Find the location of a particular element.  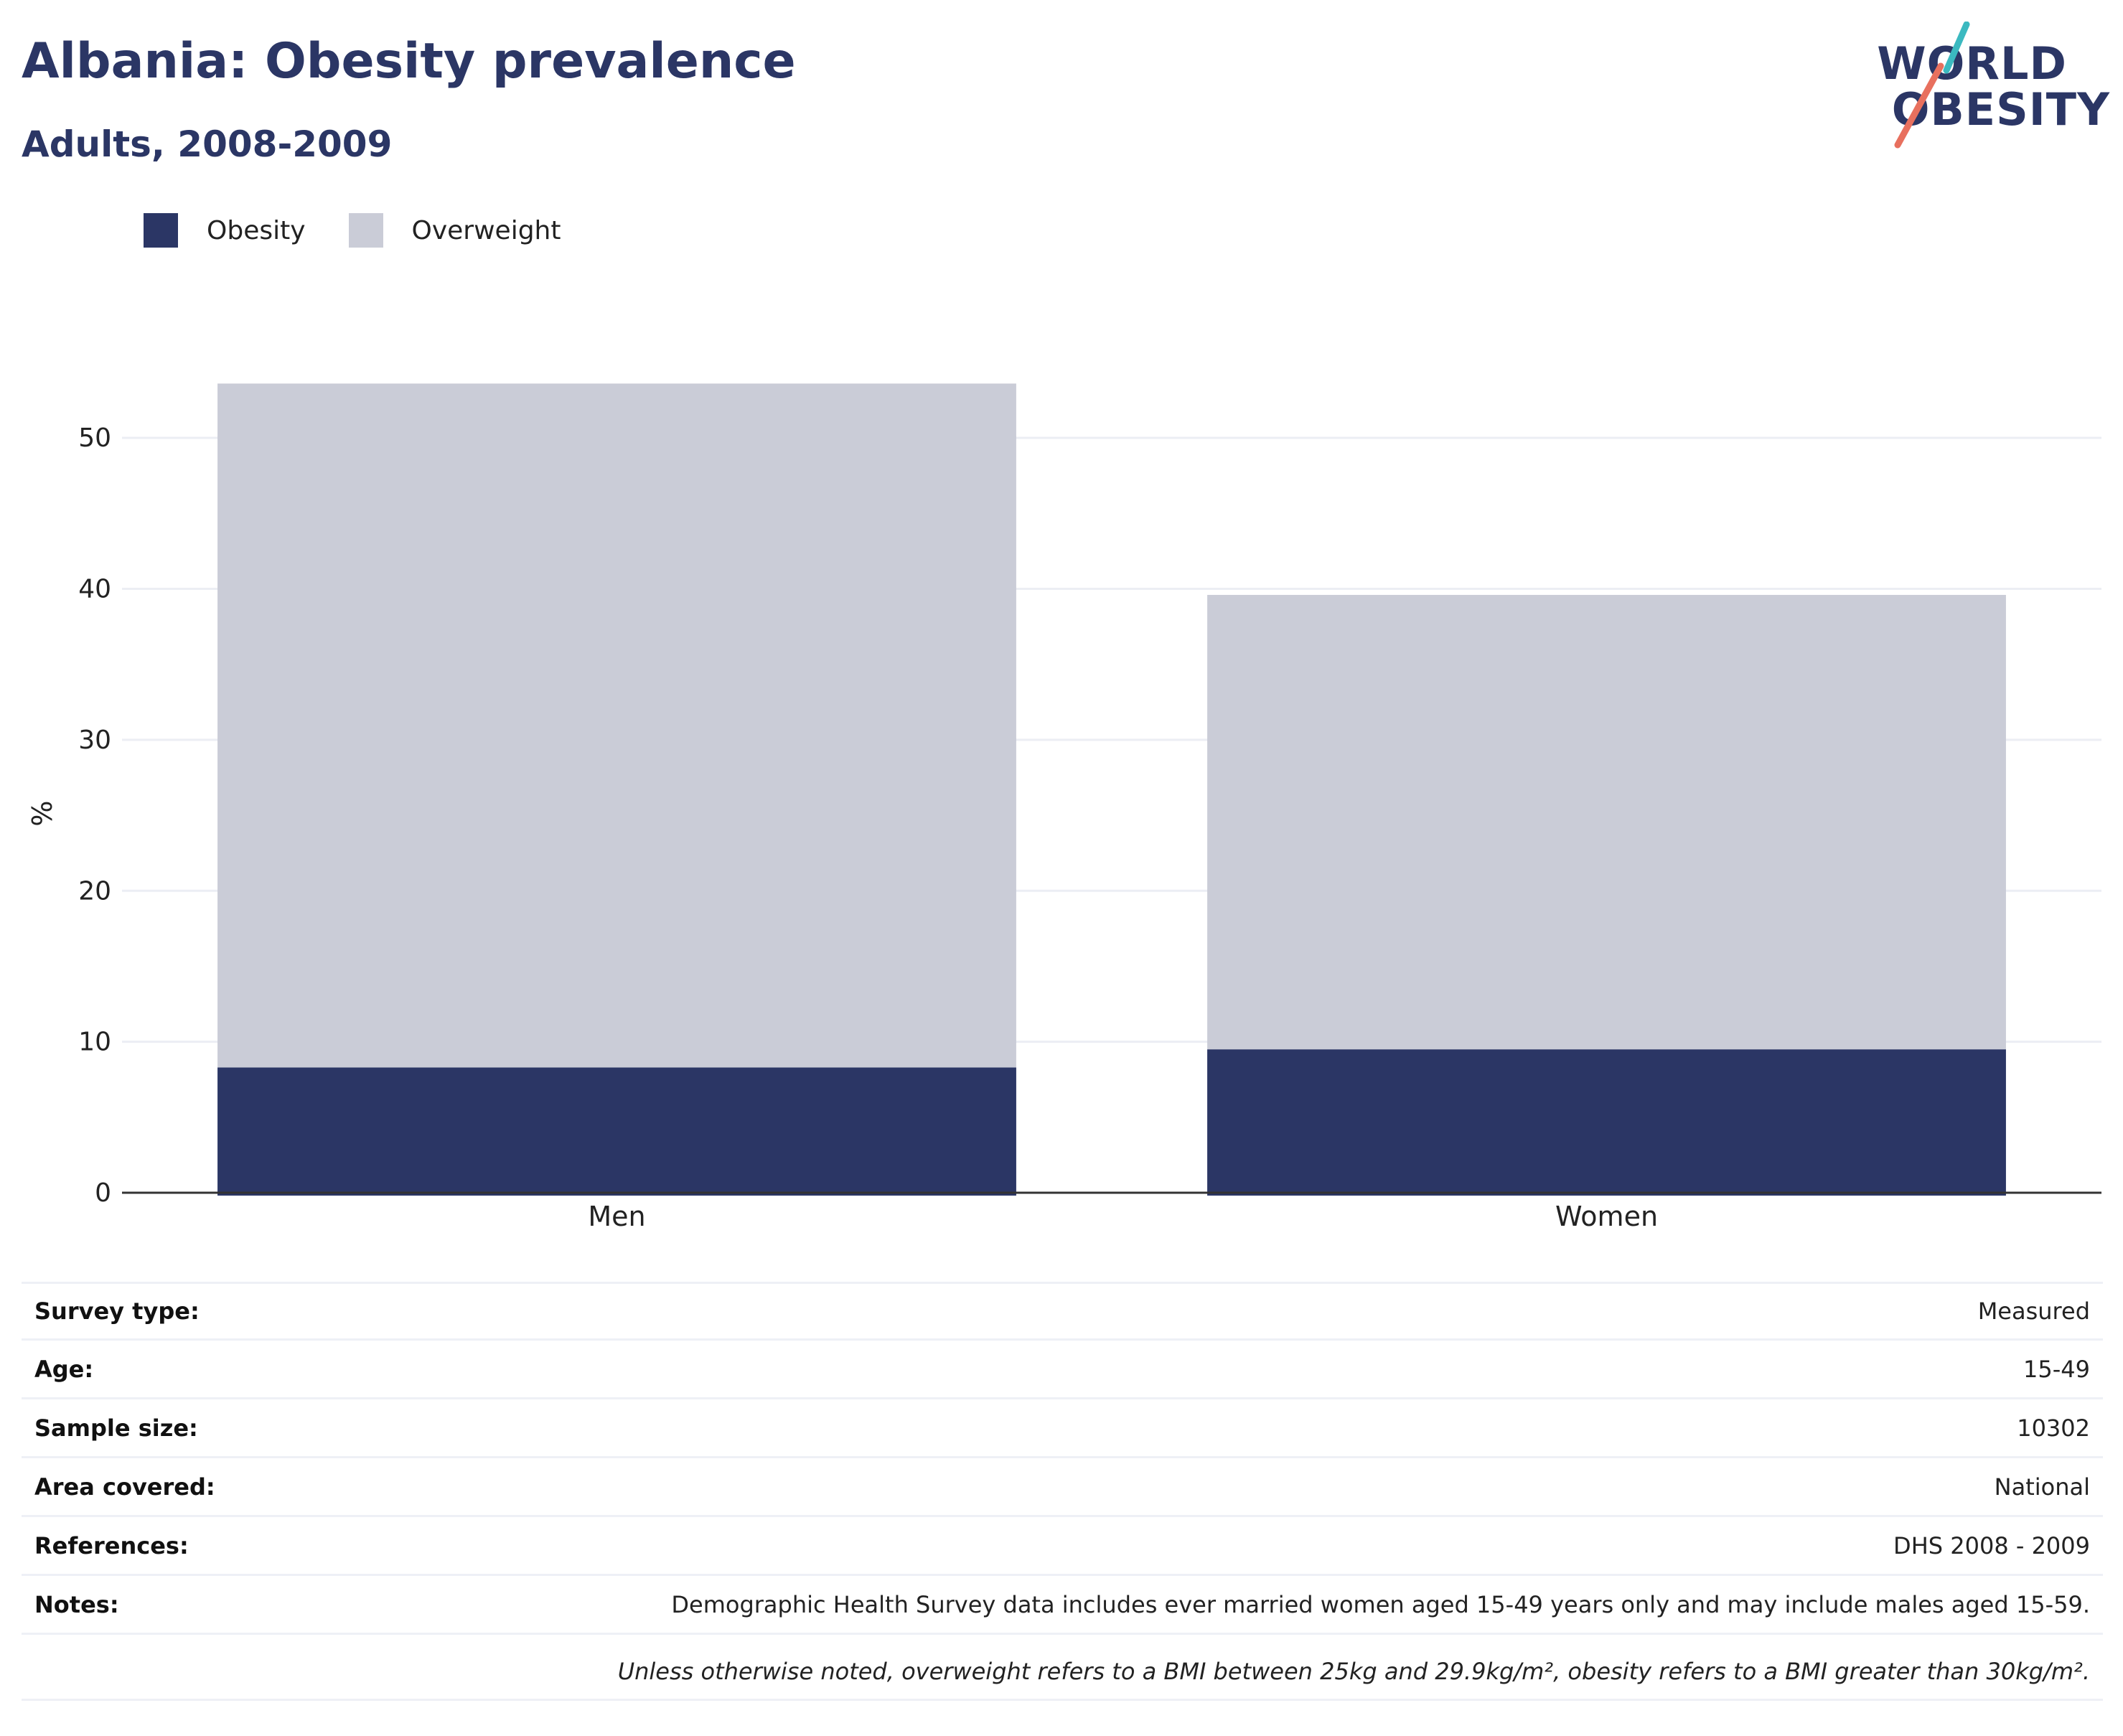

info-label: Sample size: is located at coordinates (116, 1428).